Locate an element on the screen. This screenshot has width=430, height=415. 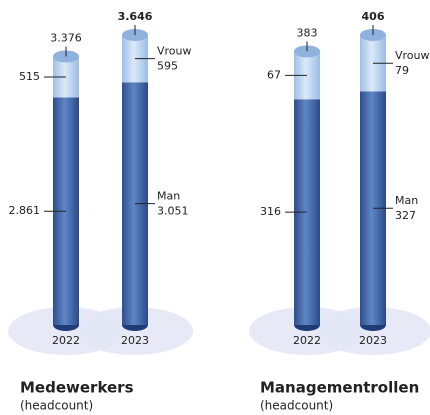
total-label: 3.376 is located at coordinates (66, 37).